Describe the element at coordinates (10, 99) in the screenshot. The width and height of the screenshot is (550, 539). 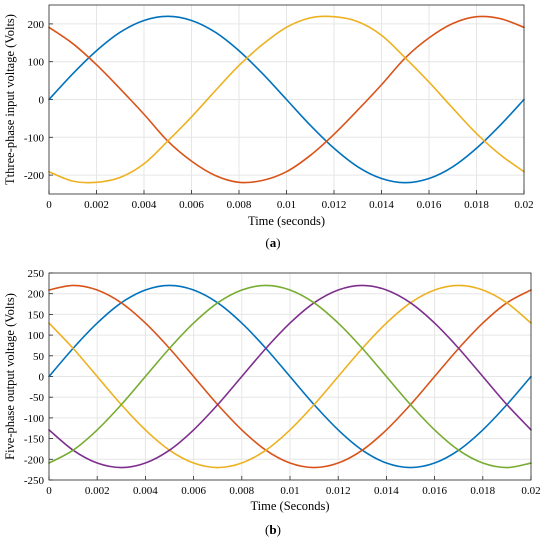
I see `y-axis-title-a: Tthree-phase input voltage (Volts)` at that location.